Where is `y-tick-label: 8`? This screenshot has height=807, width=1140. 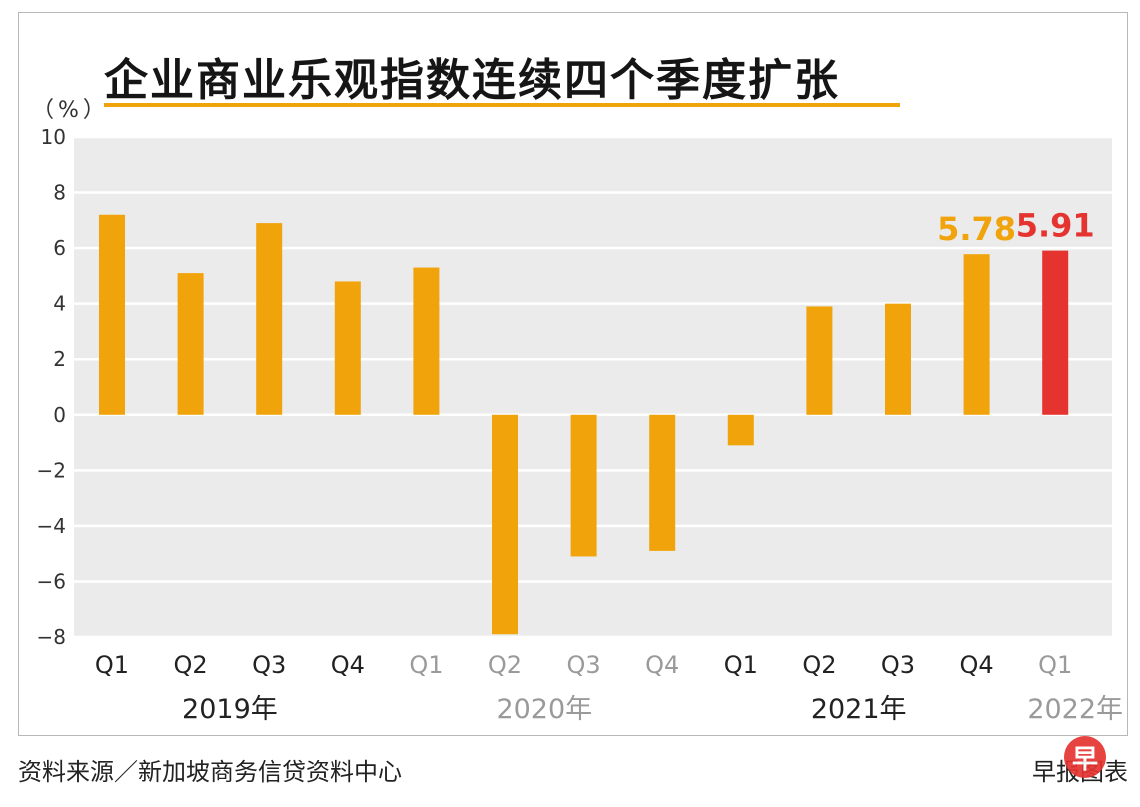 y-tick-label: 8 is located at coordinates (59, 193).